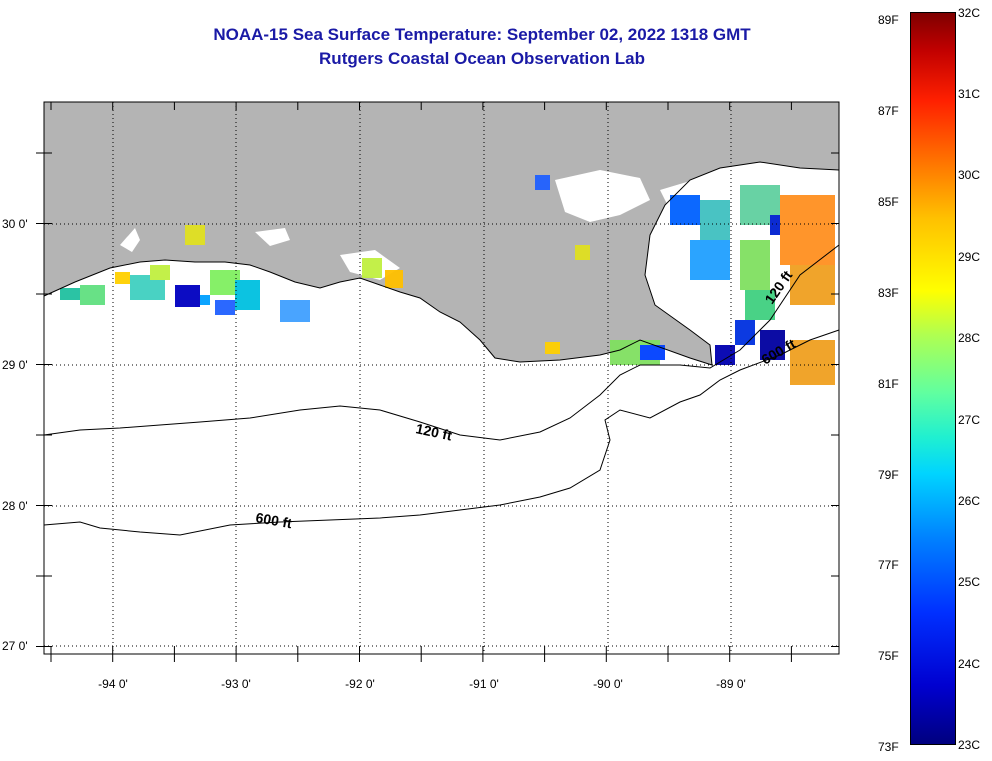 This screenshot has height=761, width=992. I want to click on contour-label-120ft-west: 120 ft, so click(433, 431).